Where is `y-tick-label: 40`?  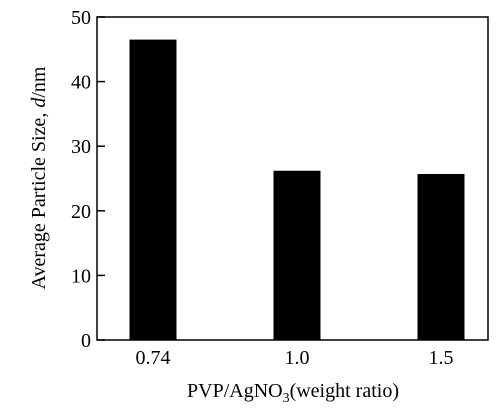 y-tick-label: 40 is located at coordinates (81, 83).